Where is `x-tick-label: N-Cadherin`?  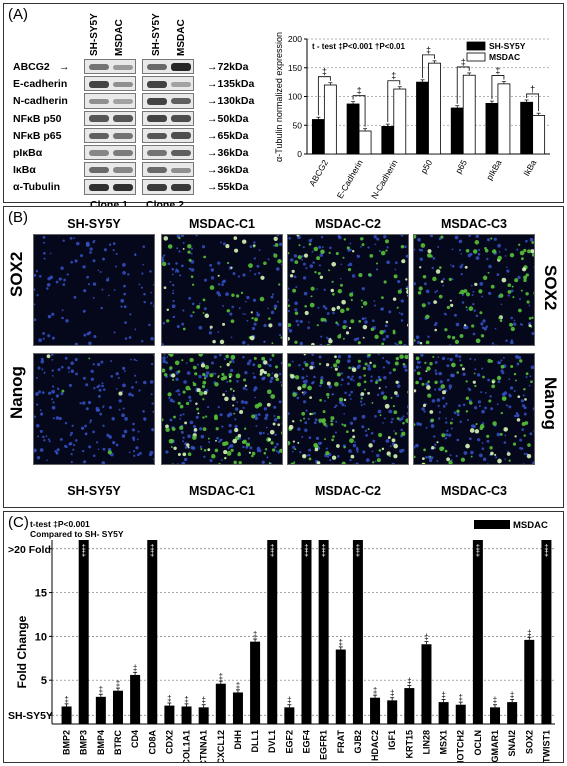 x-tick-label: N-Cadherin is located at coordinates (384, 179).